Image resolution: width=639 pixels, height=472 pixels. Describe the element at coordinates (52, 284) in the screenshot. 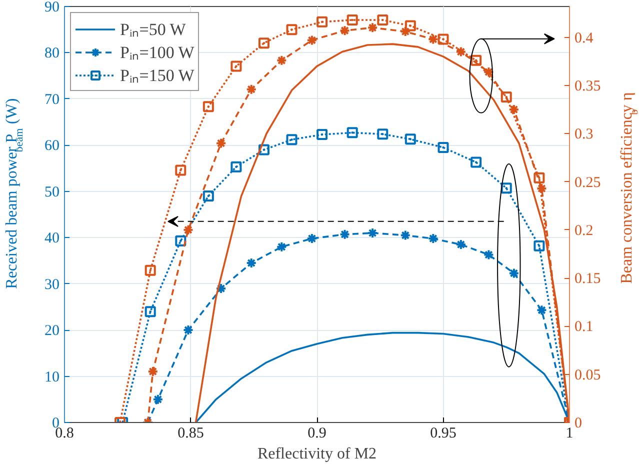

I see `y-tick-label: 30` at that location.